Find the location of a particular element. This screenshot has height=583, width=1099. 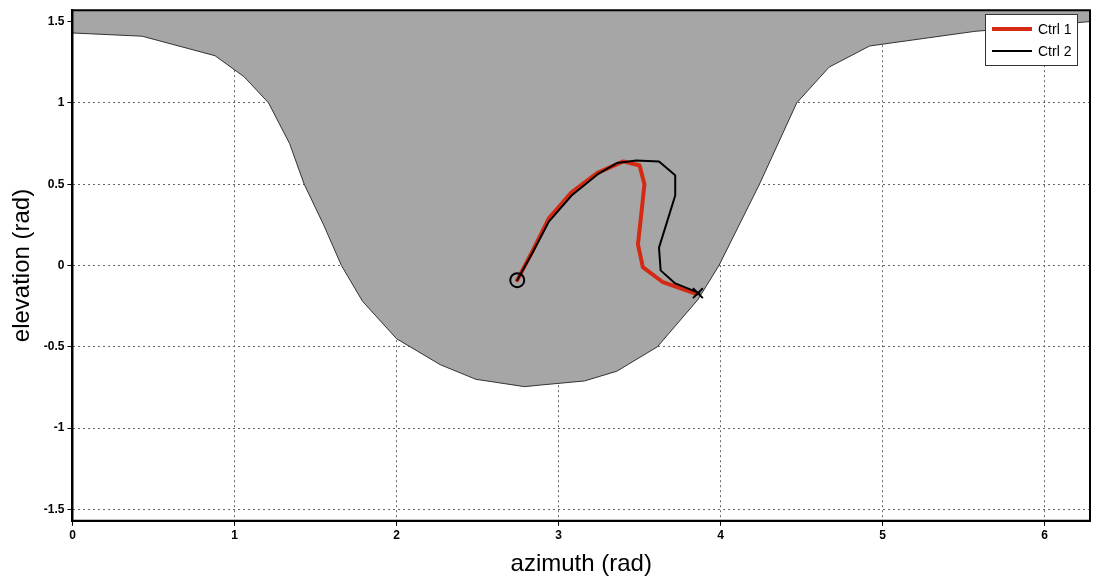

x-tick-label: 6 is located at coordinates (1045, 535).